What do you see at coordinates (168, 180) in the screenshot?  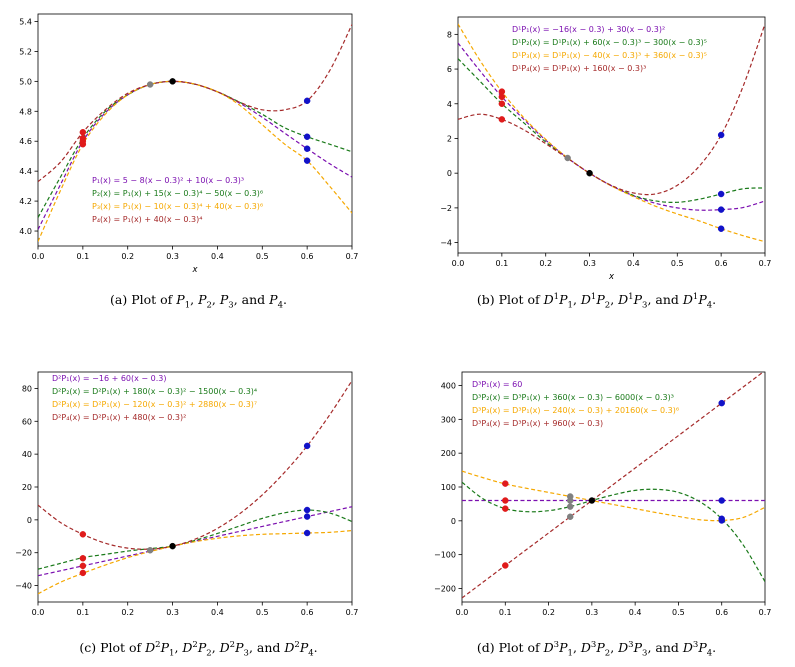 I see `legend-entry: P₁(x) = 5 − 8(x − 0.3)² + 10(x − 0.3)³` at bounding box center [168, 180].